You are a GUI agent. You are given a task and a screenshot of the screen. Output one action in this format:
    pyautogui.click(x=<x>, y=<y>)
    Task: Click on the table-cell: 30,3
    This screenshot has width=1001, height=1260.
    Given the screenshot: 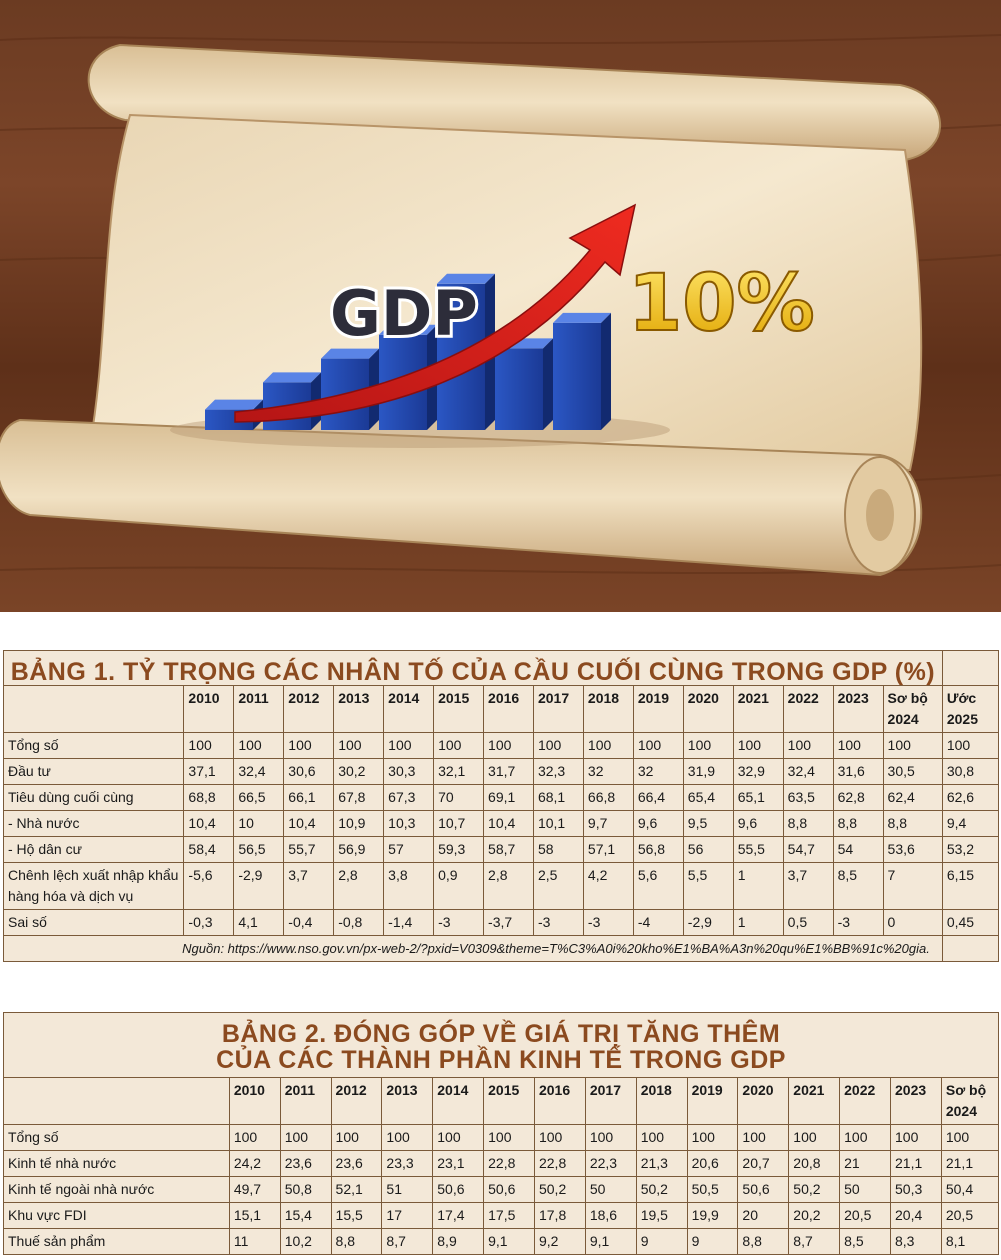 What is the action you would take?
    pyautogui.click(x=409, y=771)
    